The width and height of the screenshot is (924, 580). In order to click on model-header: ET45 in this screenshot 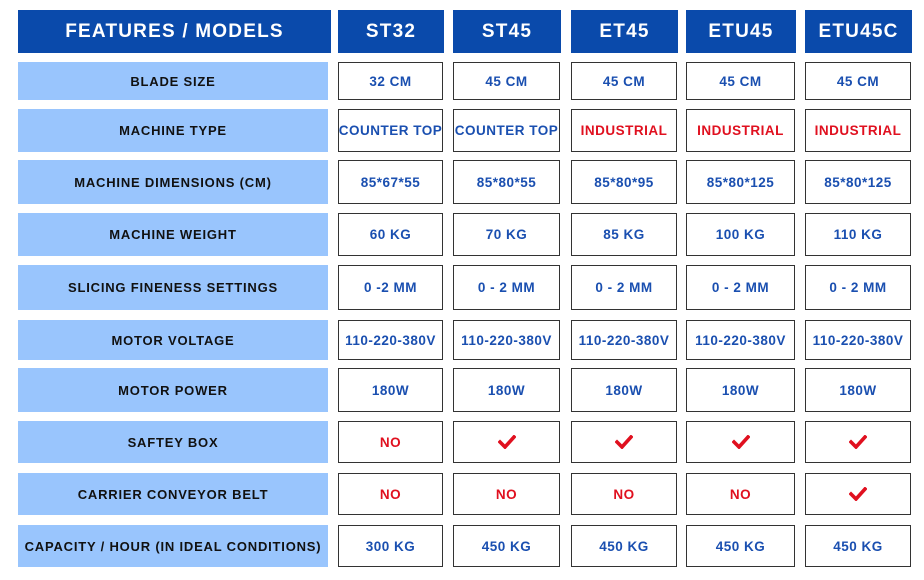, I will do `click(624, 31)`.